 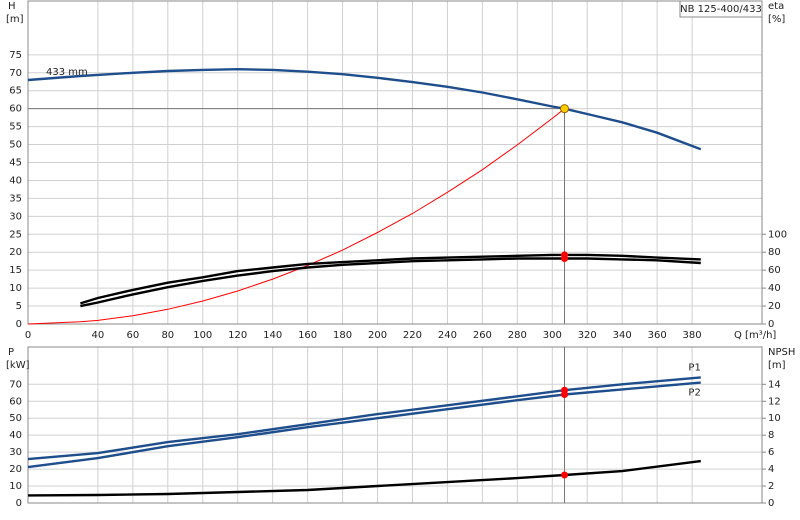 What do you see at coordinates (774, 270) in the screenshot?
I see `y2-tick-label: 60` at bounding box center [774, 270].